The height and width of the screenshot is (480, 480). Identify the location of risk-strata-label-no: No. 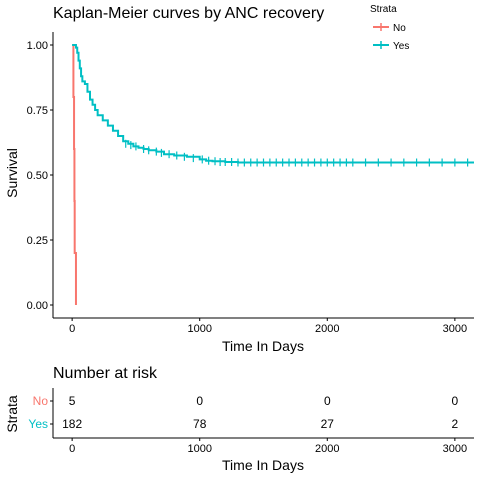
(41, 401).